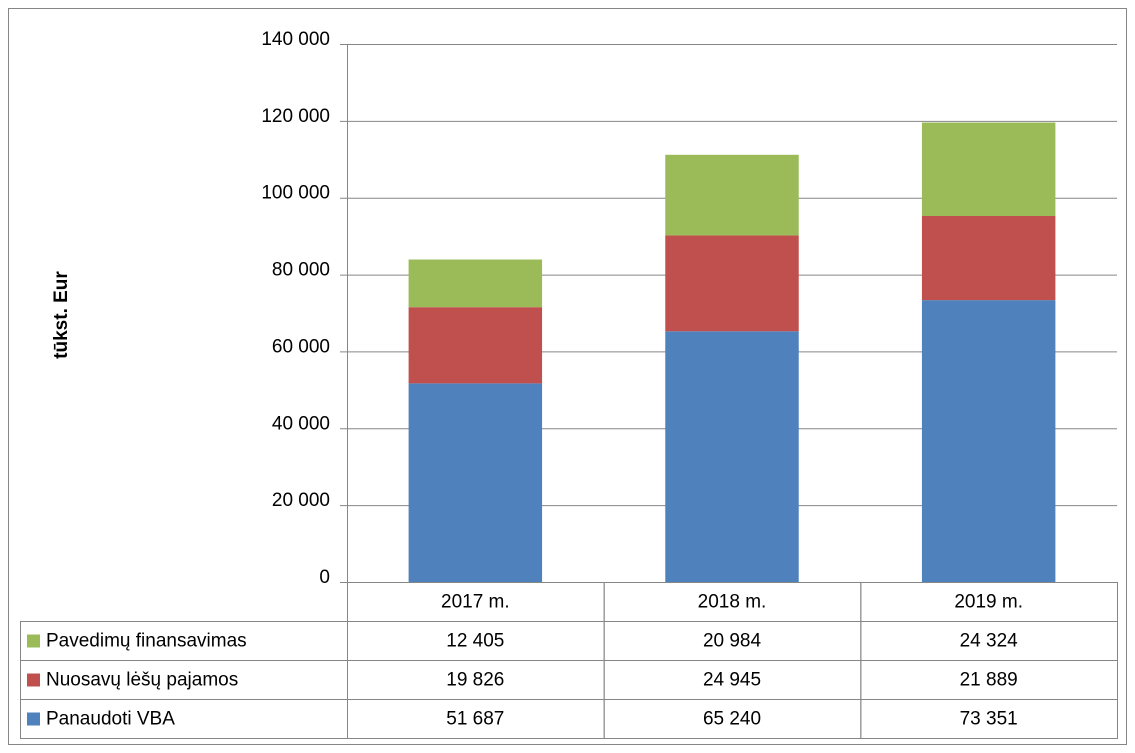 Image resolution: width=1135 pixels, height=753 pixels. What do you see at coordinates (295, 39) in the screenshot?
I see `y-tick-label: 140 000` at bounding box center [295, 39].